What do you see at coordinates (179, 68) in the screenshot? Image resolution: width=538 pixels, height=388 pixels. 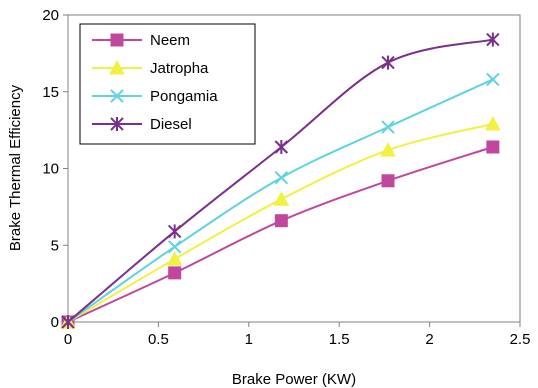 I see `legend-label: Jatropha` at bounding box center [179, 68].